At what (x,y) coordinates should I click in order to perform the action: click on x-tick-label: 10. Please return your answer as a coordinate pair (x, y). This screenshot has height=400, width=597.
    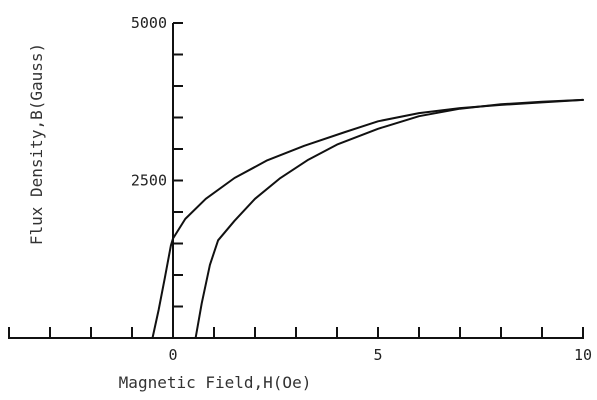
    Looking at the image, I should click on (583, 355).